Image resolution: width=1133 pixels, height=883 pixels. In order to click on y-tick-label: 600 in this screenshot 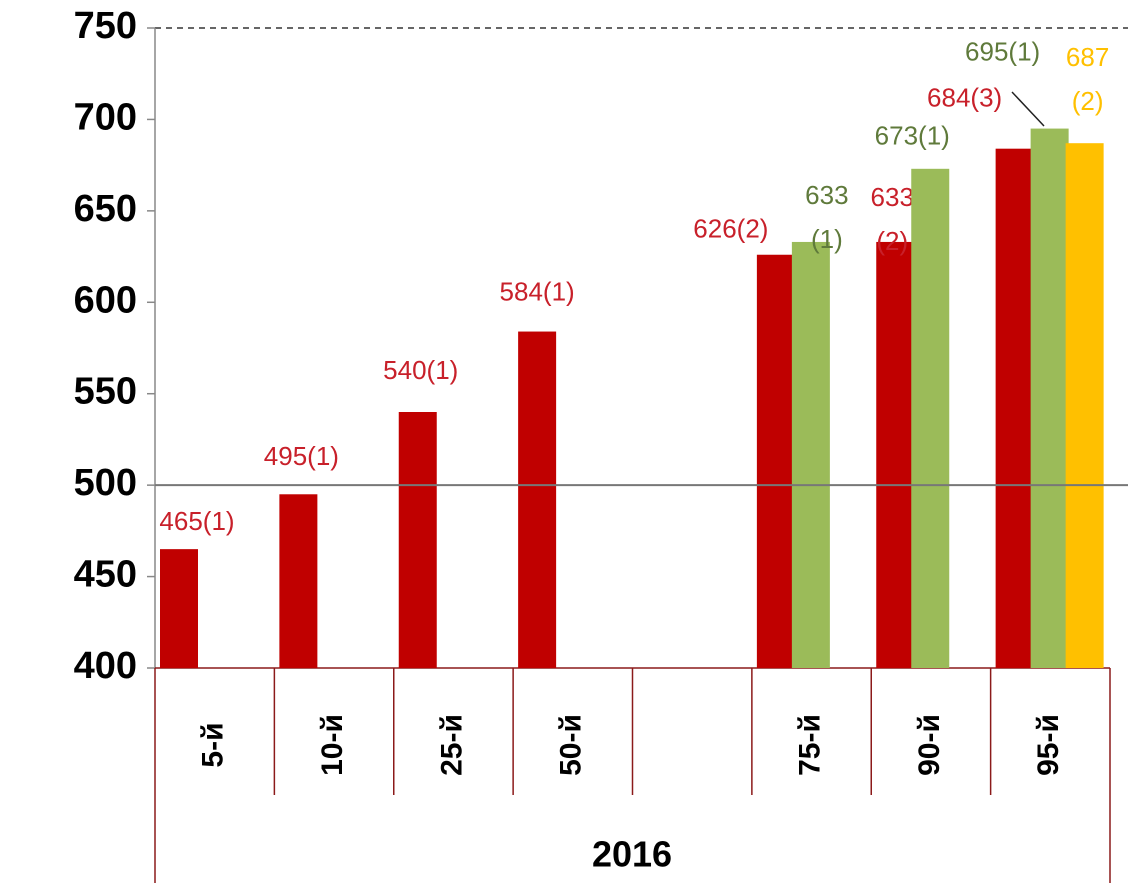, I will do `click(105, 300)`.